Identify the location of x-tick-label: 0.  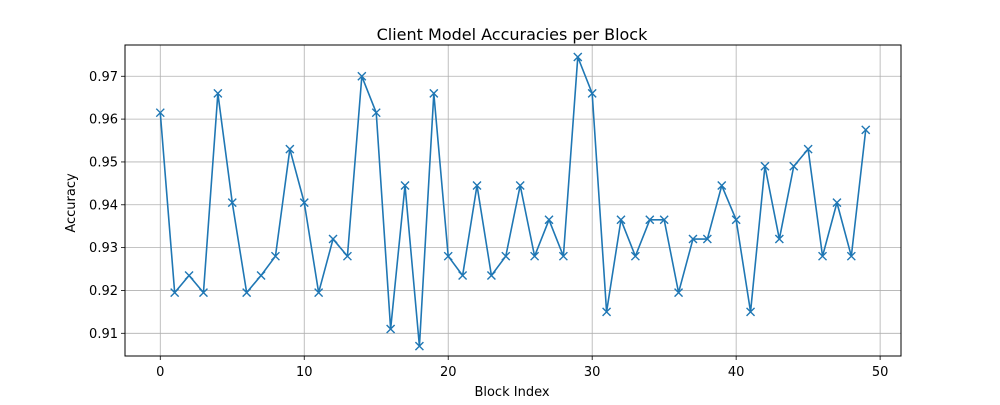
(160, 372).